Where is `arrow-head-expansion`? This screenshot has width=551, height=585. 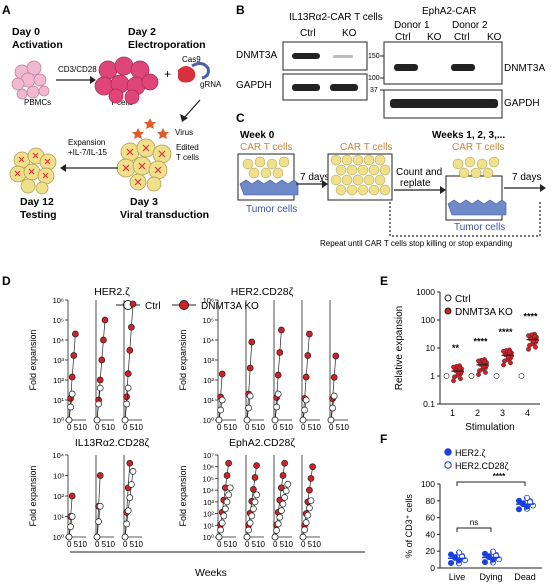 arrow-head-expansion is located at coordinates (63, 168).